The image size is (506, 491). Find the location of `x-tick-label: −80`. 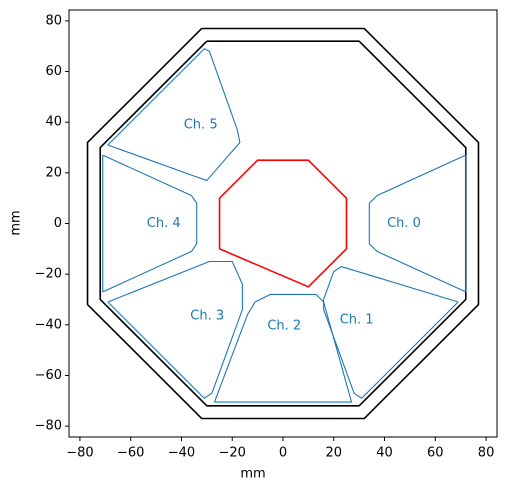

x-tick-label: −80 is located at coordinates (79, 453).